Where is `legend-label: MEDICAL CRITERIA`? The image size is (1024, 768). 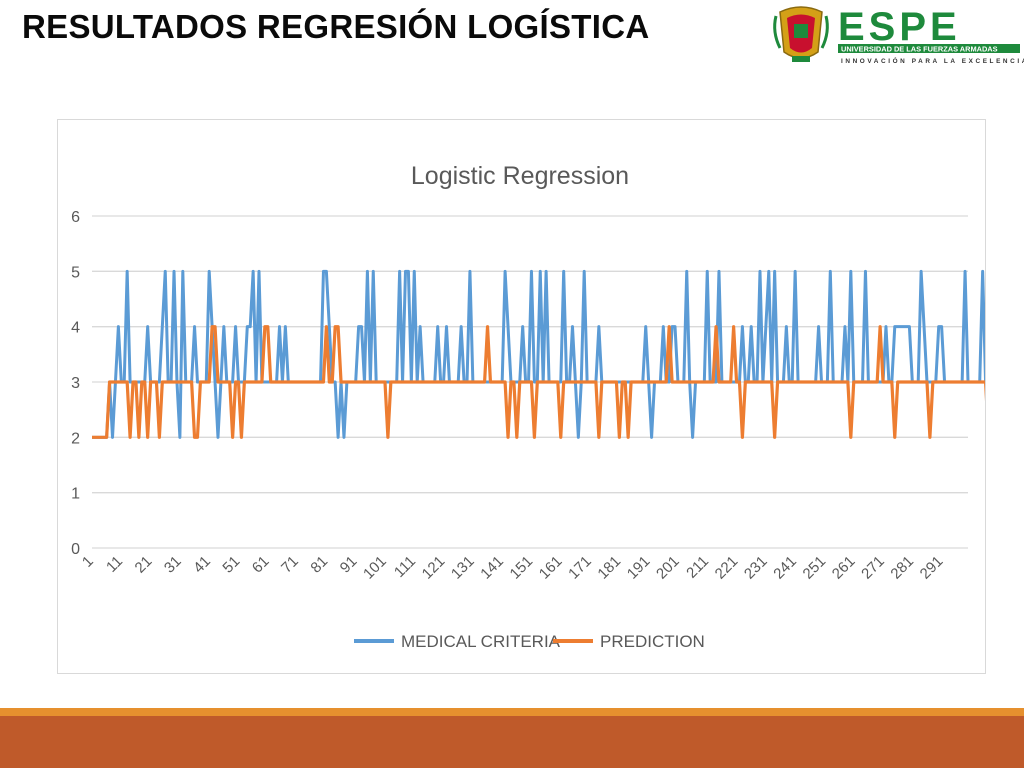 legend-label: MEDICAL CRITERIA is located at coordinates (481, 641).